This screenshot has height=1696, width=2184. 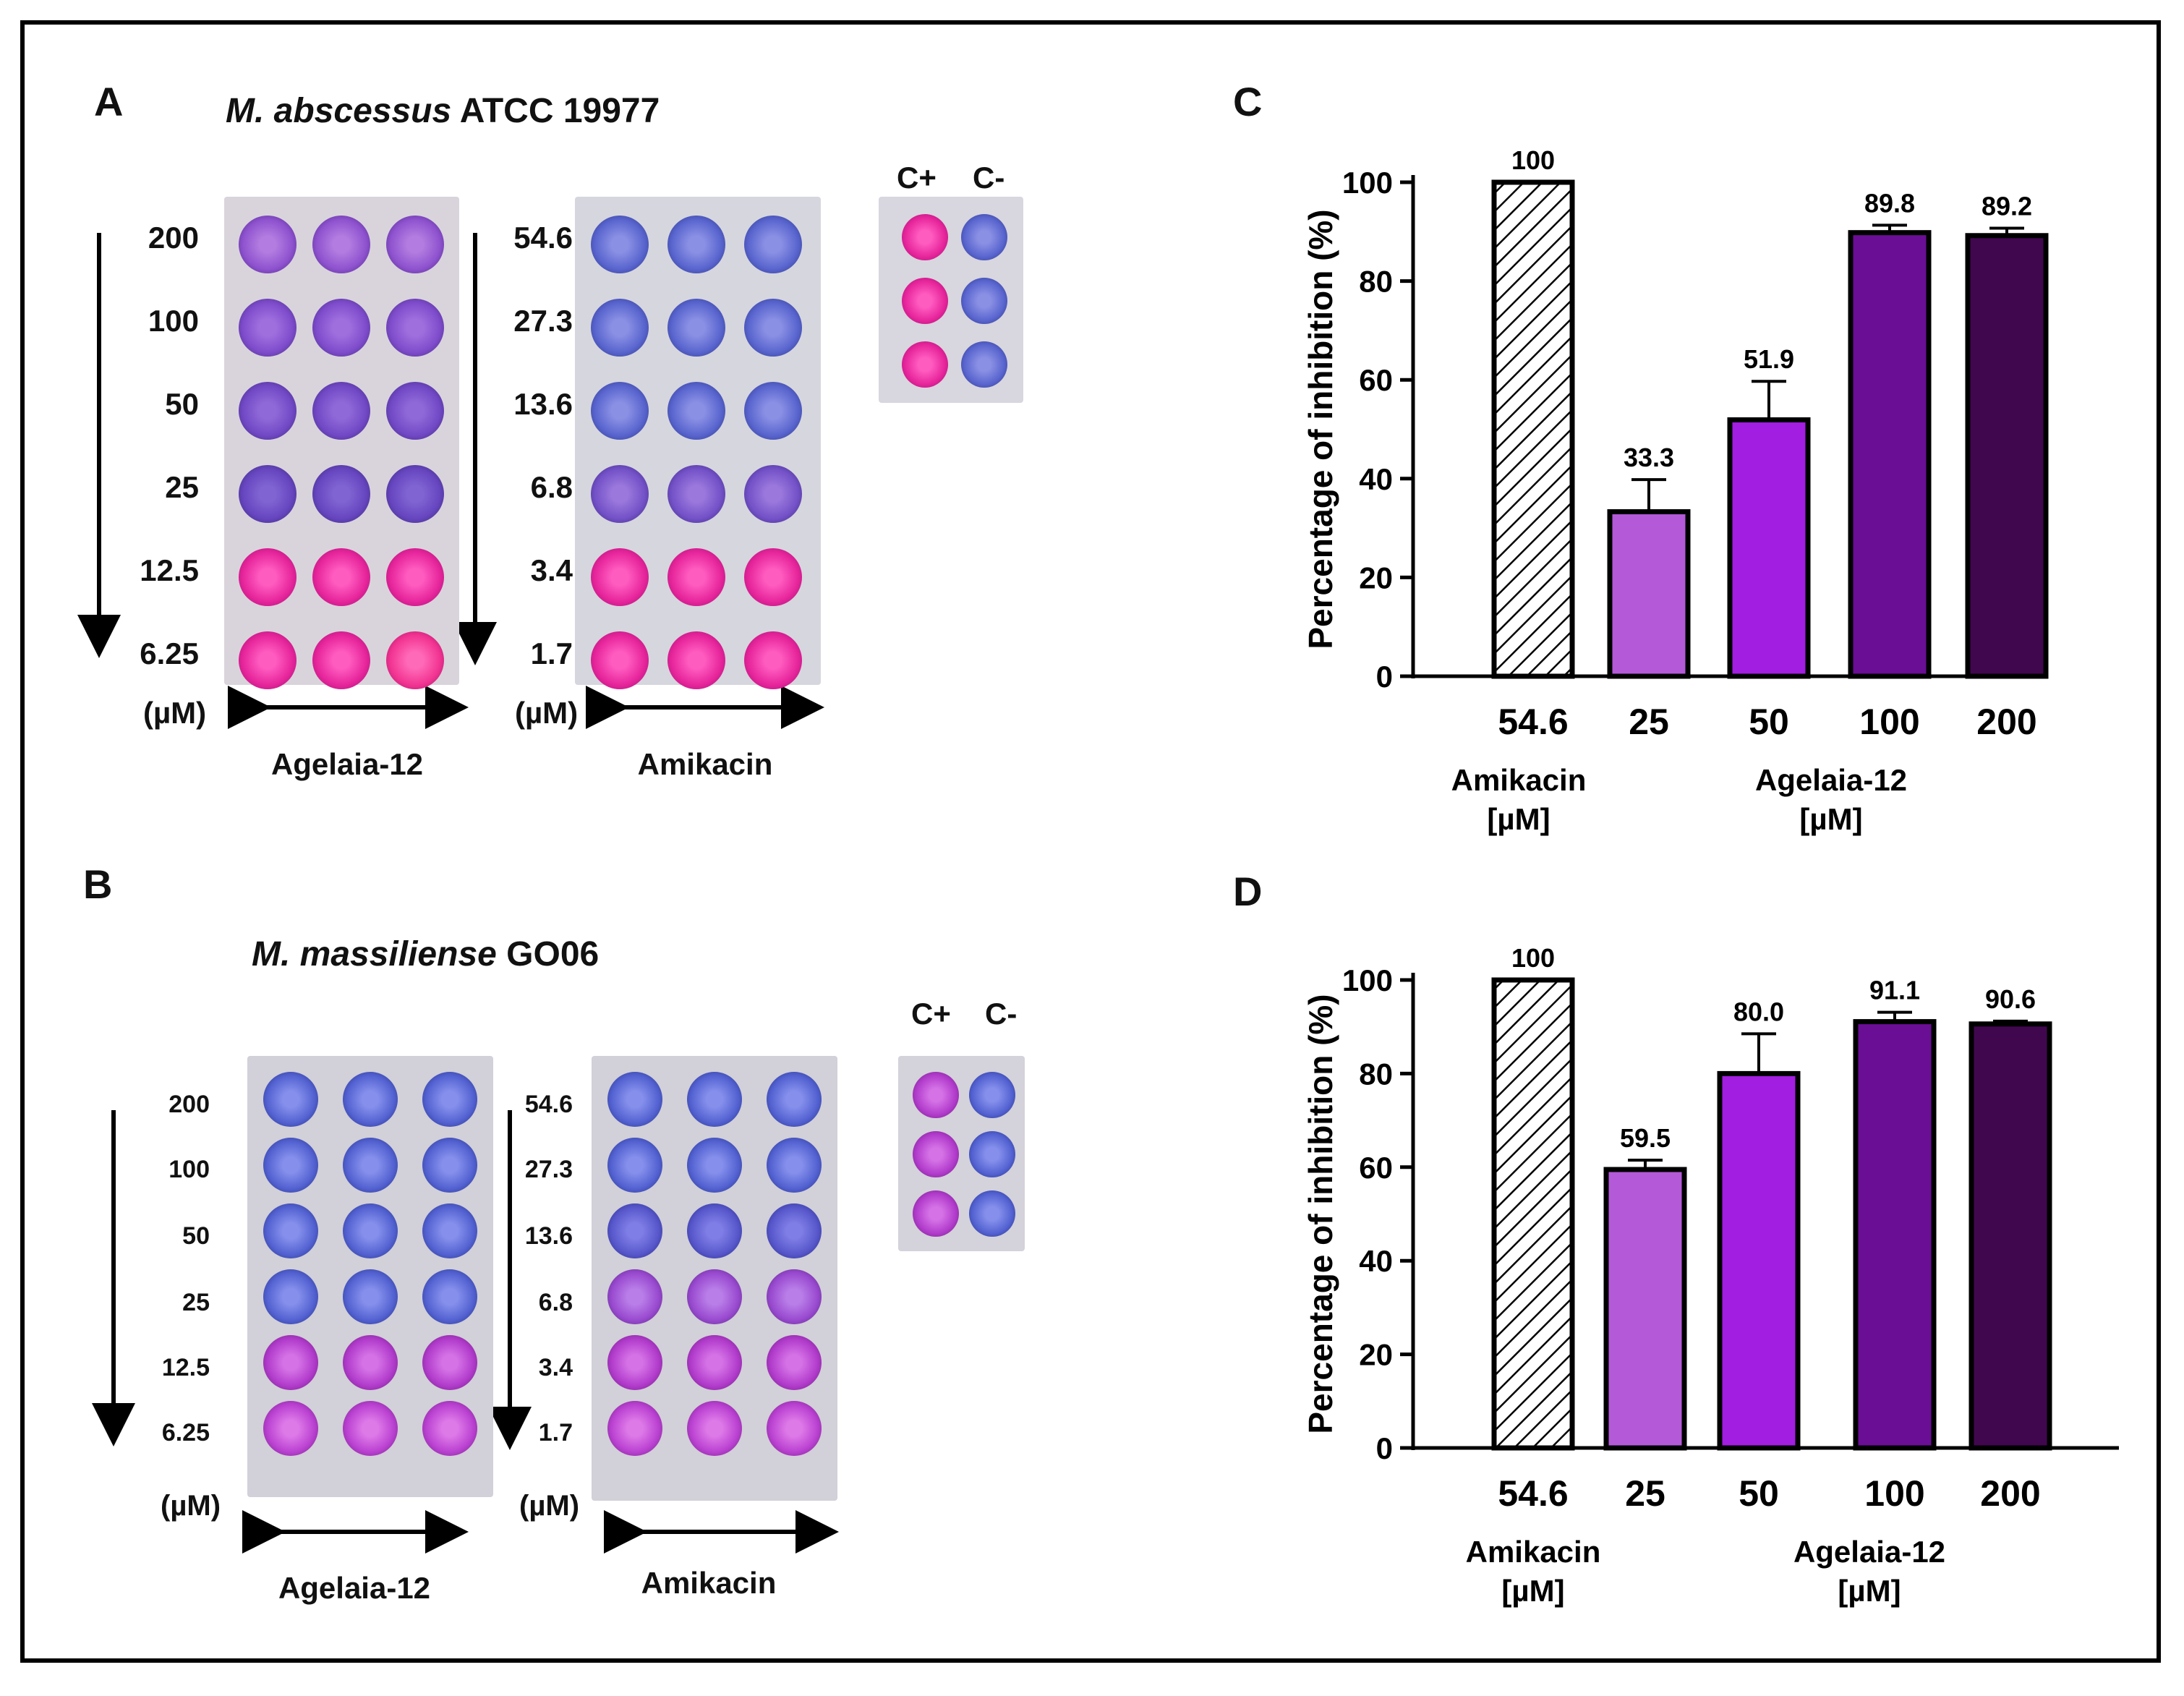 What do you see at coordinates (339, 111) in the screenshot?
I see `panel-a-title-species: M. abscessus` at bounding box center [339, 111].